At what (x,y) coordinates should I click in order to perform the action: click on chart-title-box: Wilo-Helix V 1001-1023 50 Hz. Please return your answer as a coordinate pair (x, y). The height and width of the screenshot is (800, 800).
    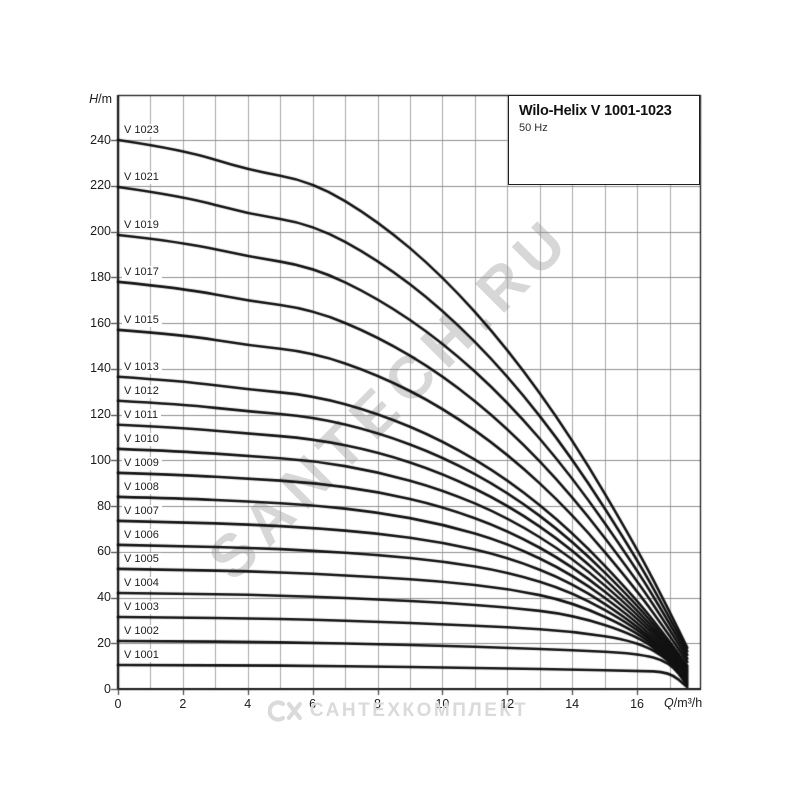
    Looking at the image, I should click on (604, 140).